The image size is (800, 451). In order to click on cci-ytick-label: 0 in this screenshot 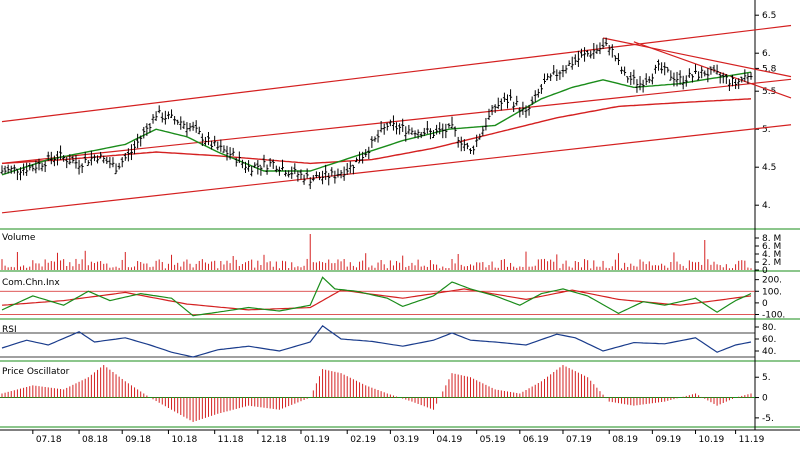, I will do `click(765, 304)`.